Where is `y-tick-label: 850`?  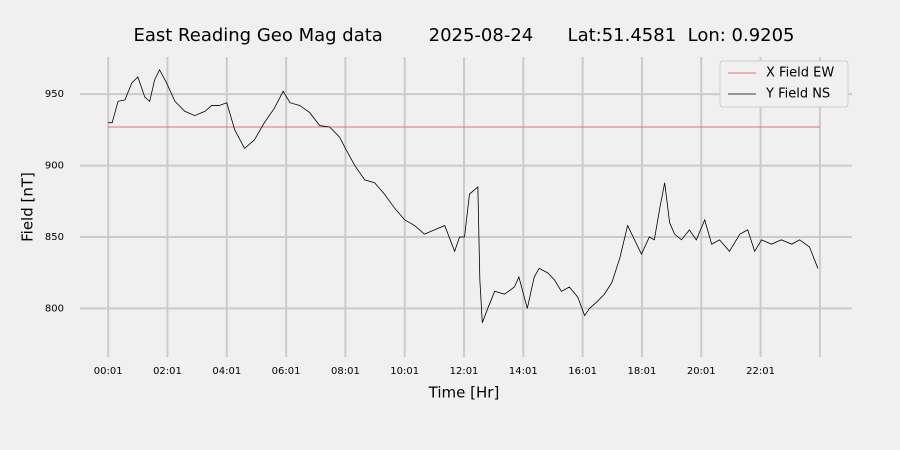
y-tick-label: 850 is located at coordinates (54, 237).